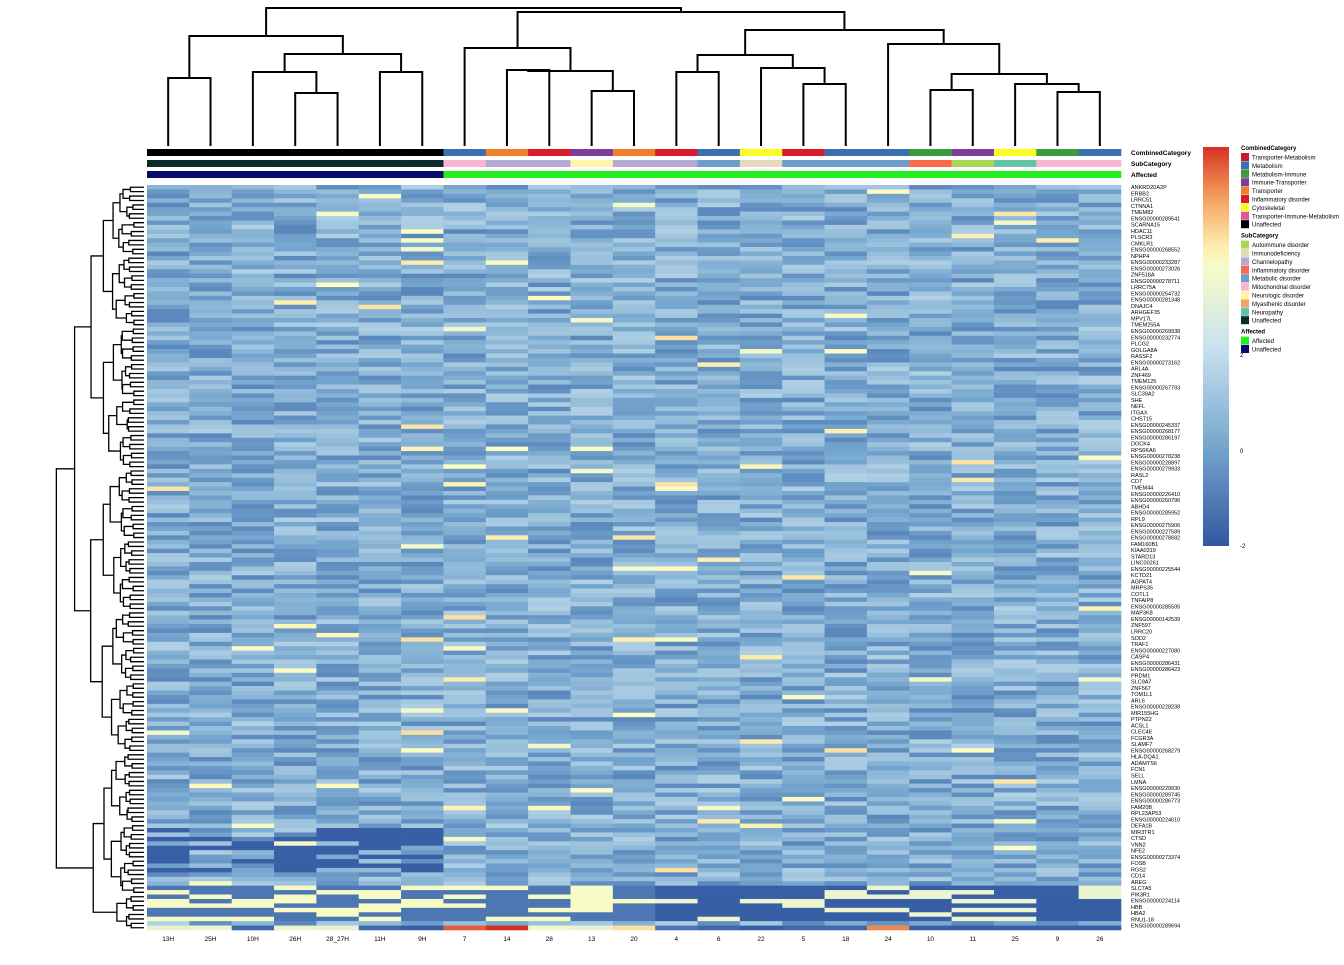  What do you see at coordinates (138, 668) in the screenshot?
I see `row-dendrogram-link` at bounding box center [138, 668].